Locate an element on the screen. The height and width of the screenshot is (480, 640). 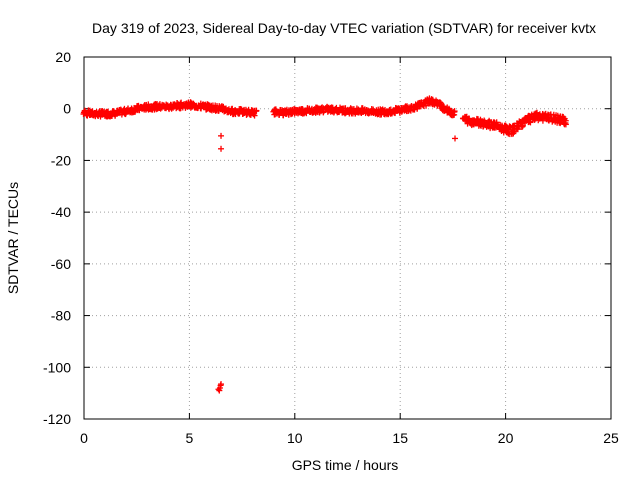
x-tick-labels: 0 5 10 15 20 25 is located at coordinates (349, 438).